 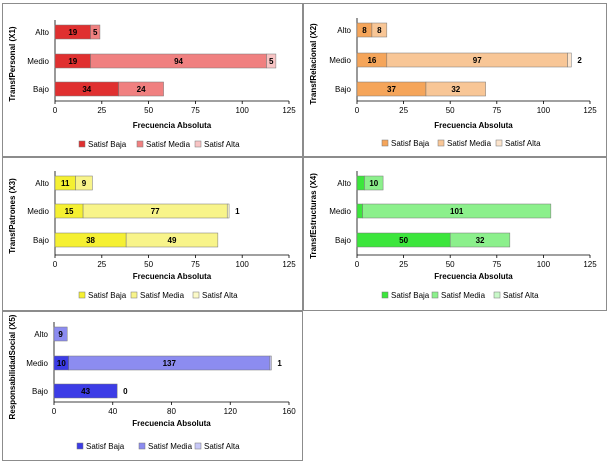 What do you see at coordinates (12, 216) in the screenshot?
I see `y-axis-title: TransfPatrones (X3)` at bounding box center [12, 216].